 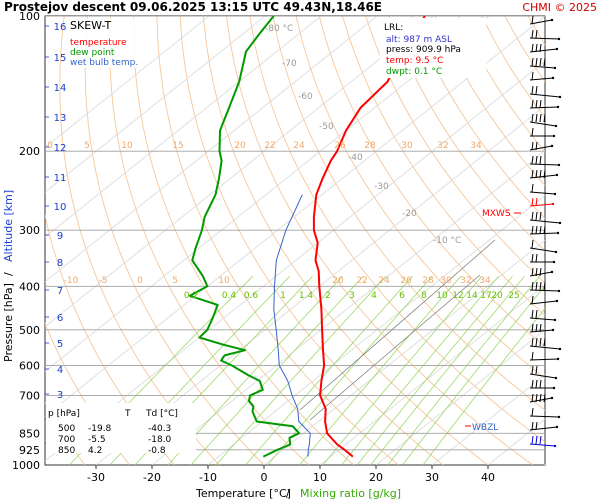 I want to click on mixing-ratio-label: 2, so click(x=328, y=296).